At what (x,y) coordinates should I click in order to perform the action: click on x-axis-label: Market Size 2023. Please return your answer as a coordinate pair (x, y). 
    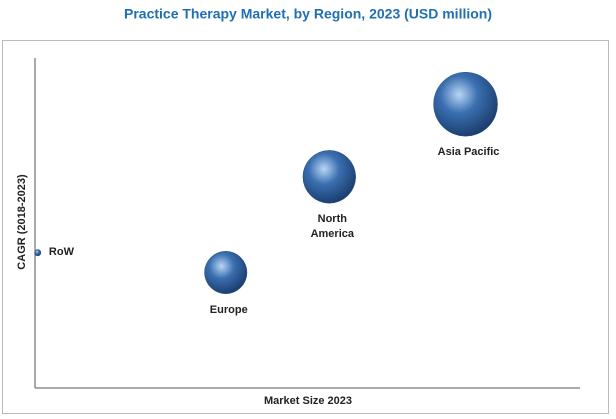
    Looking at the image, I should click on (308, 401).